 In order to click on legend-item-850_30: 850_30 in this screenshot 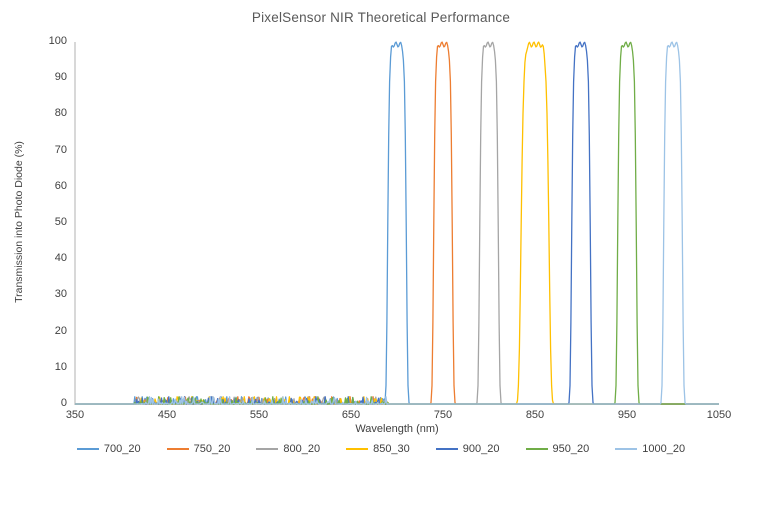, I will do `click(378, 449)`.